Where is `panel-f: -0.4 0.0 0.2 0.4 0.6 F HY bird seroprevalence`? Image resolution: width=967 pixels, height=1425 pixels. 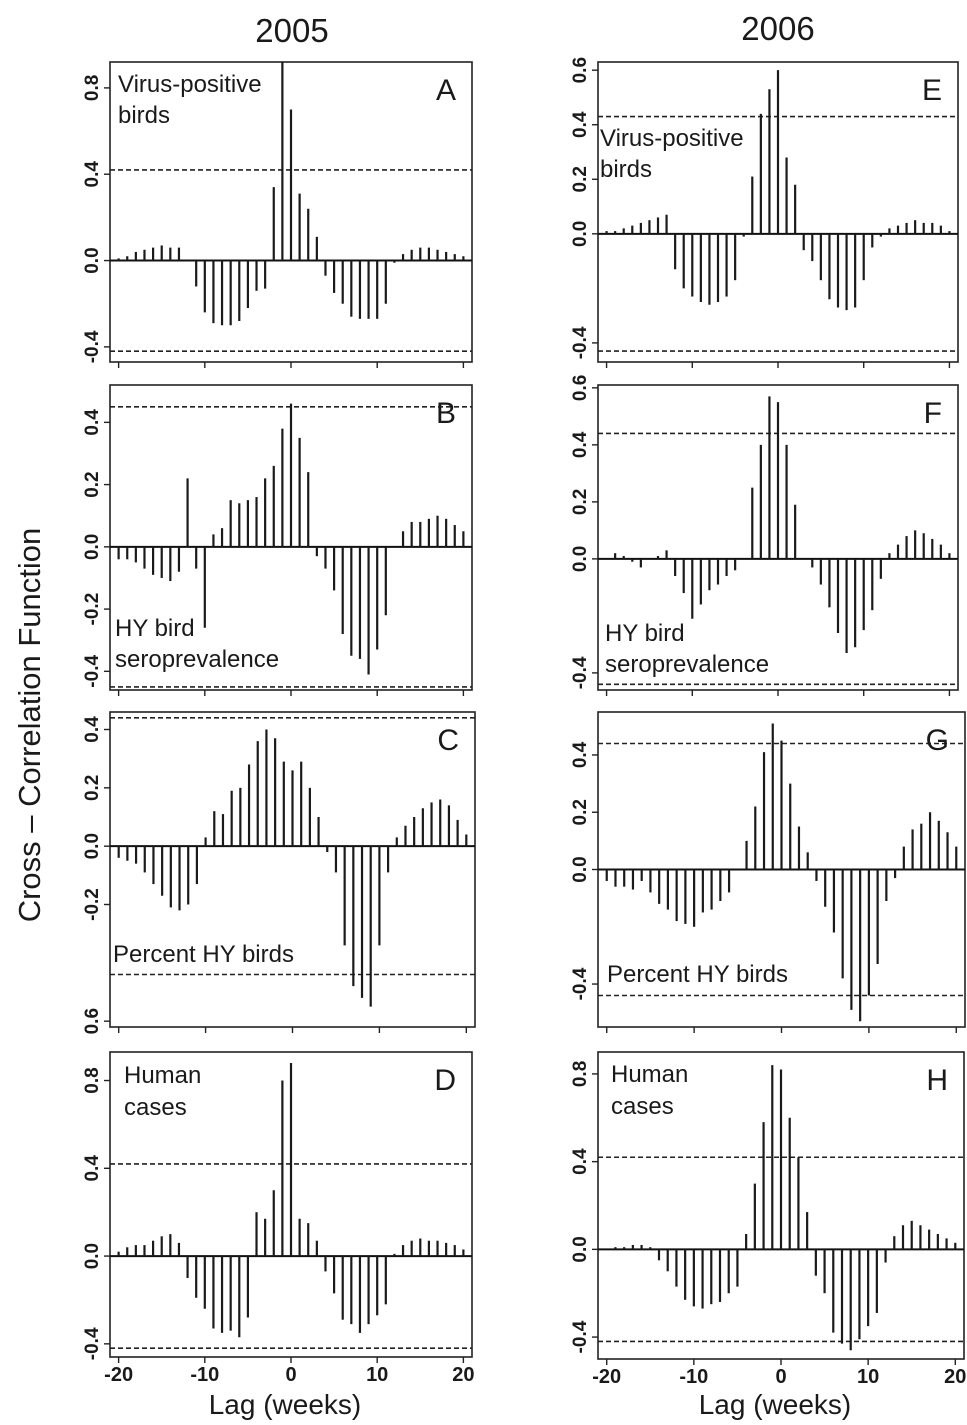
panel-f: -0.4 0.0 0.2 0.4 0.6 F HY bird seroprevalence is located at coordinates (764, 535).